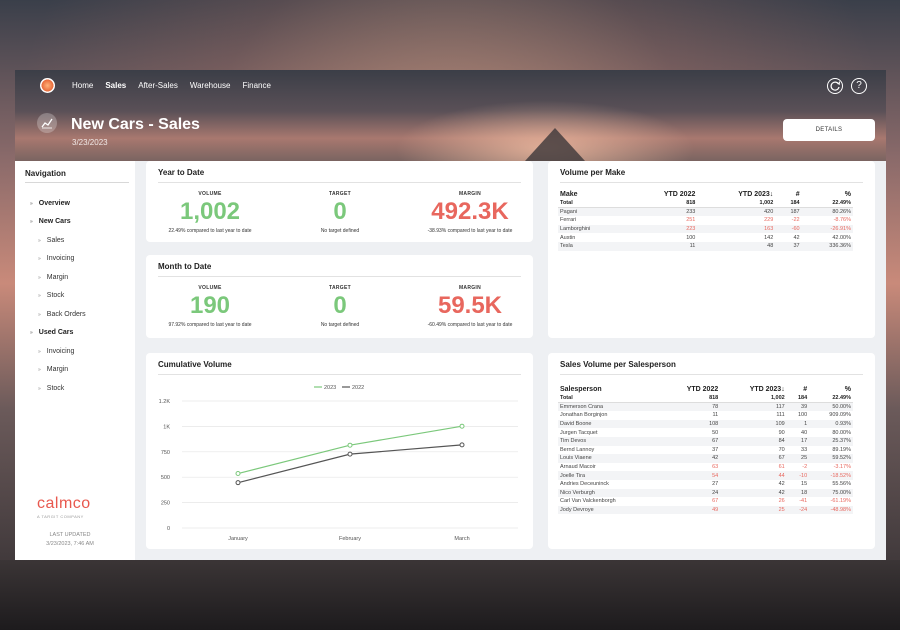 The height and width of the screenshot is (630, 900). What do you see at coordinates (691, 237) in the screenshot?
I see `table-cell: 100` at bounding box center [691, 237].